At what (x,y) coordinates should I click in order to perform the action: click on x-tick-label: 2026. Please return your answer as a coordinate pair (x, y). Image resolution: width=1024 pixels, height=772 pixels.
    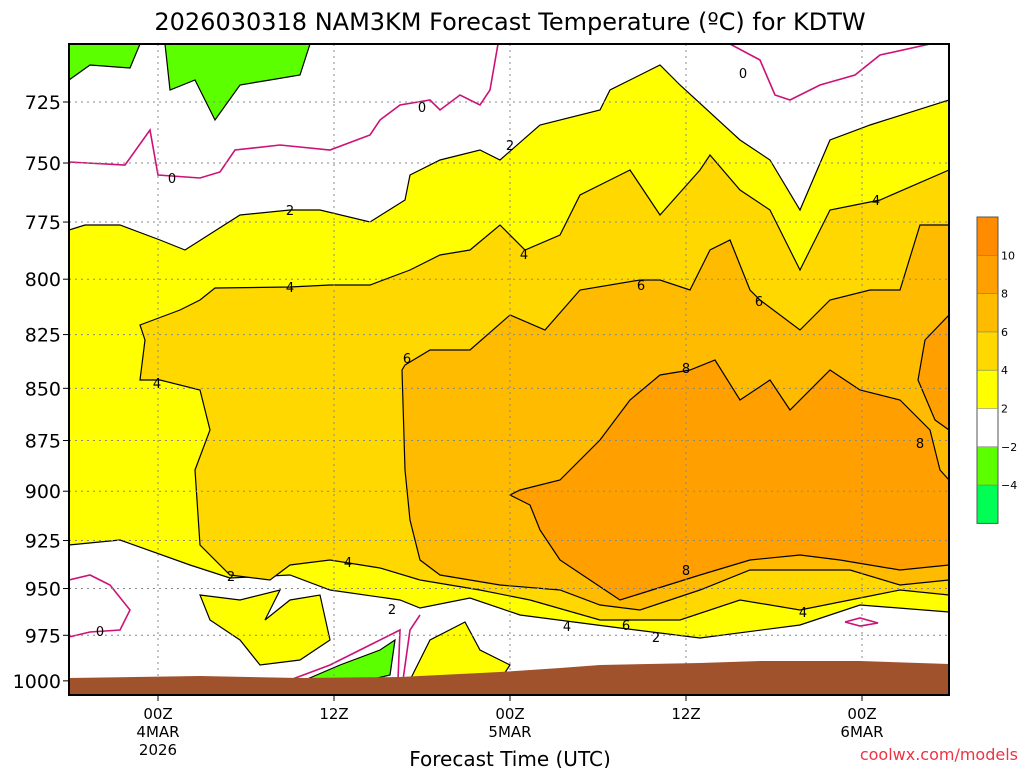
    Looking at the image, I should click on (158, 750).